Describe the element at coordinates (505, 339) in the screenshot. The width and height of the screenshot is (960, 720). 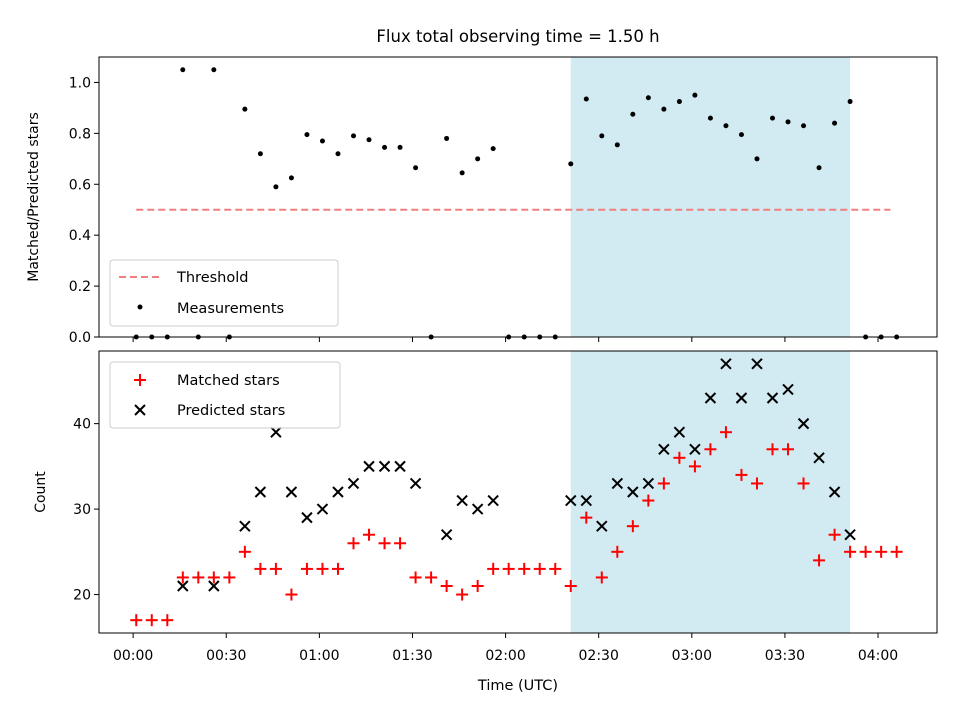
I see `top-x-ticks` at that location.